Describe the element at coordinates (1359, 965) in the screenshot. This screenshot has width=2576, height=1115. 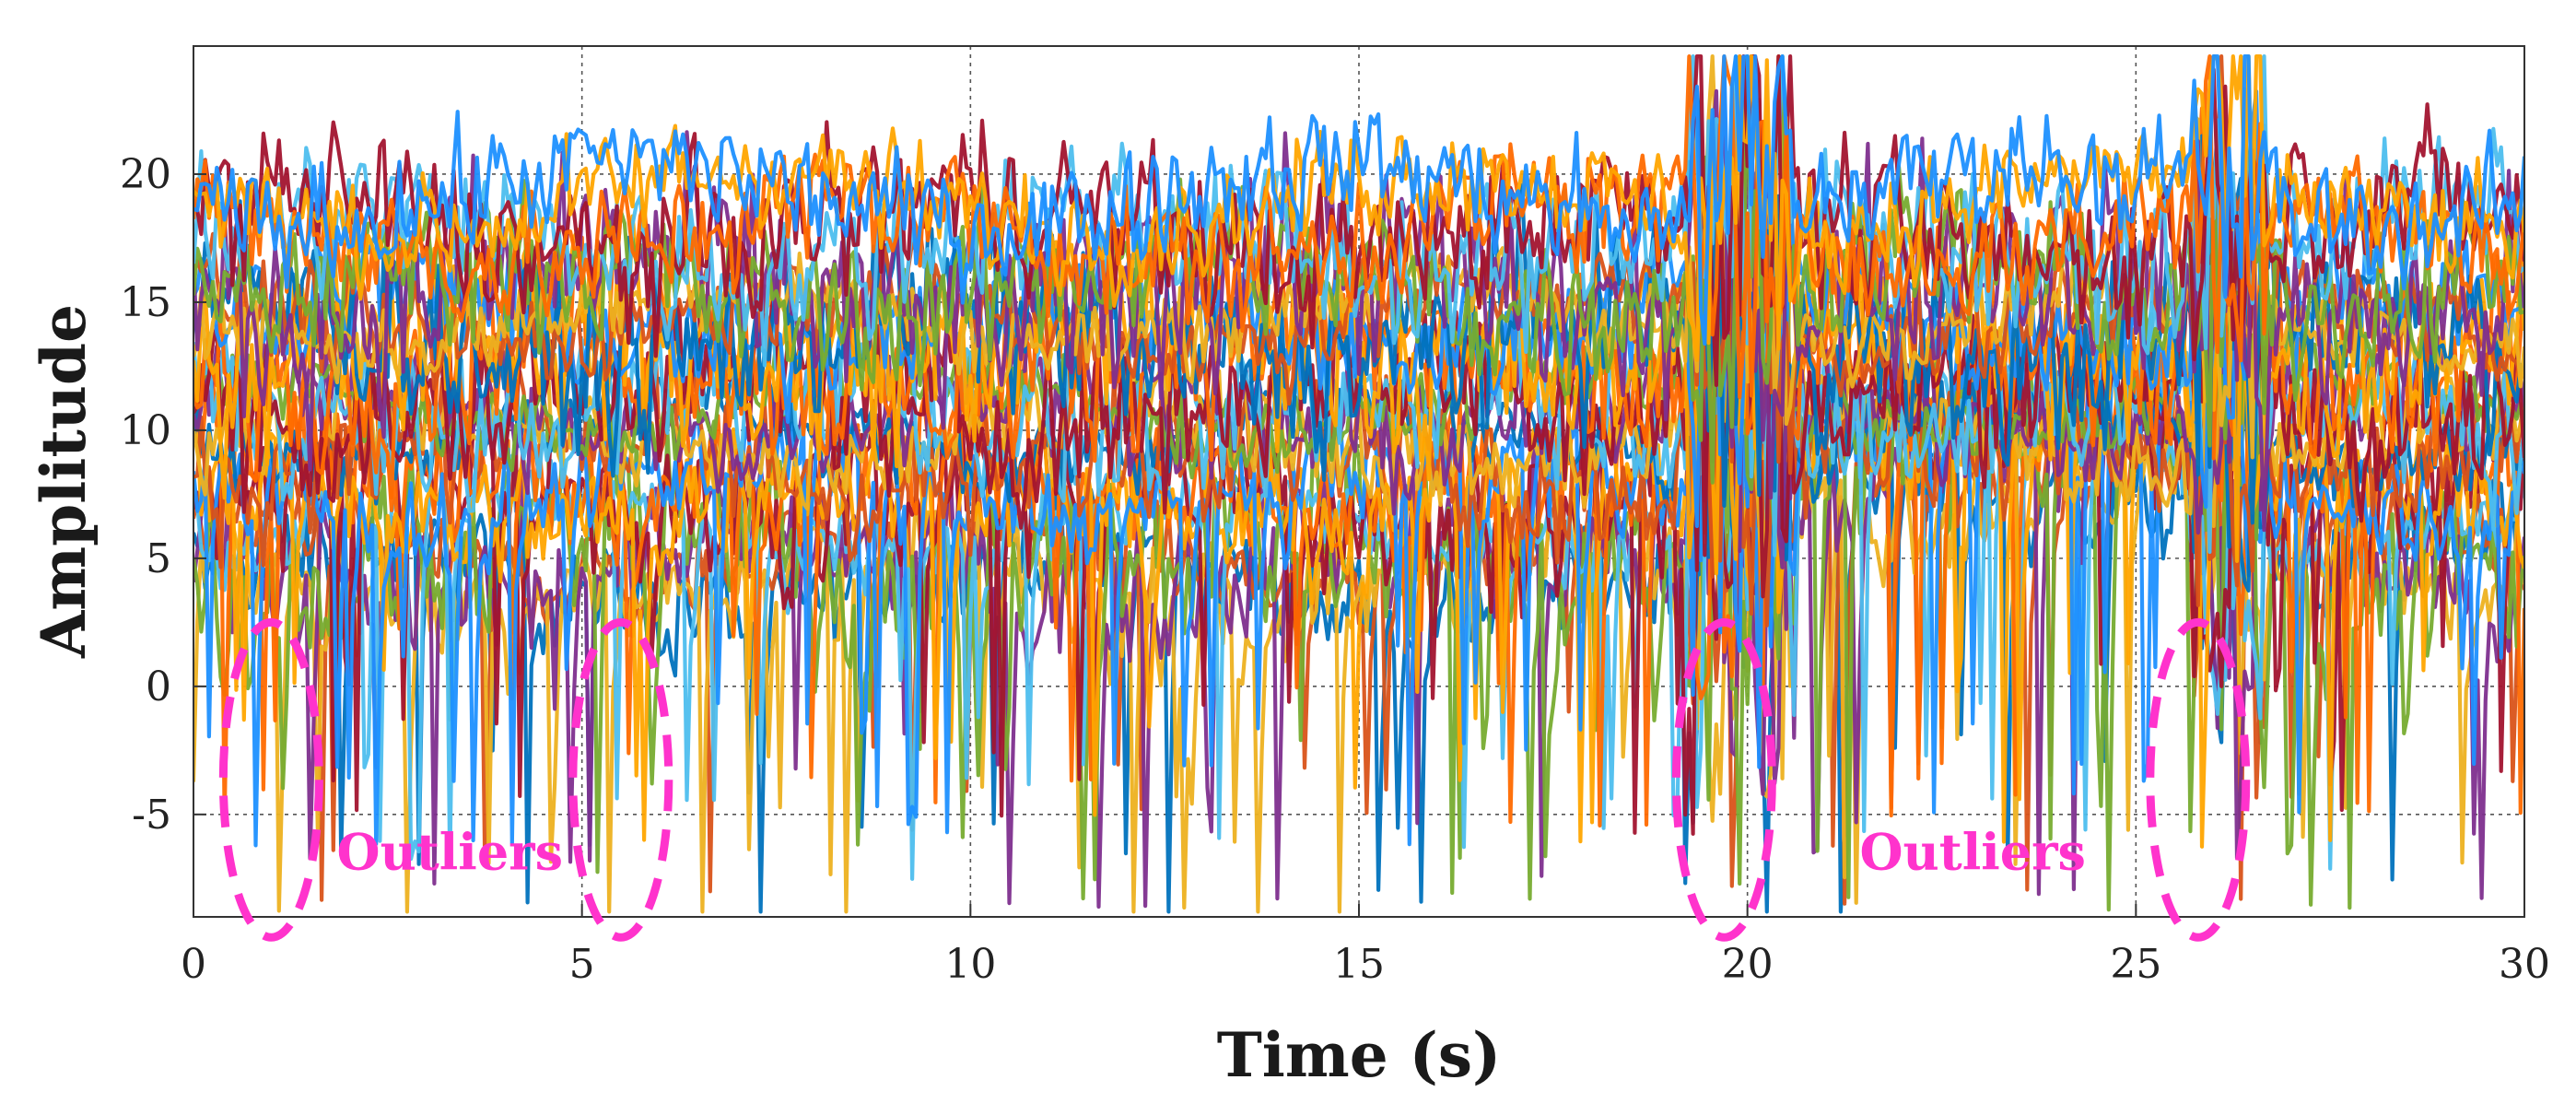
I see `x-tick-label: 15` at that location.